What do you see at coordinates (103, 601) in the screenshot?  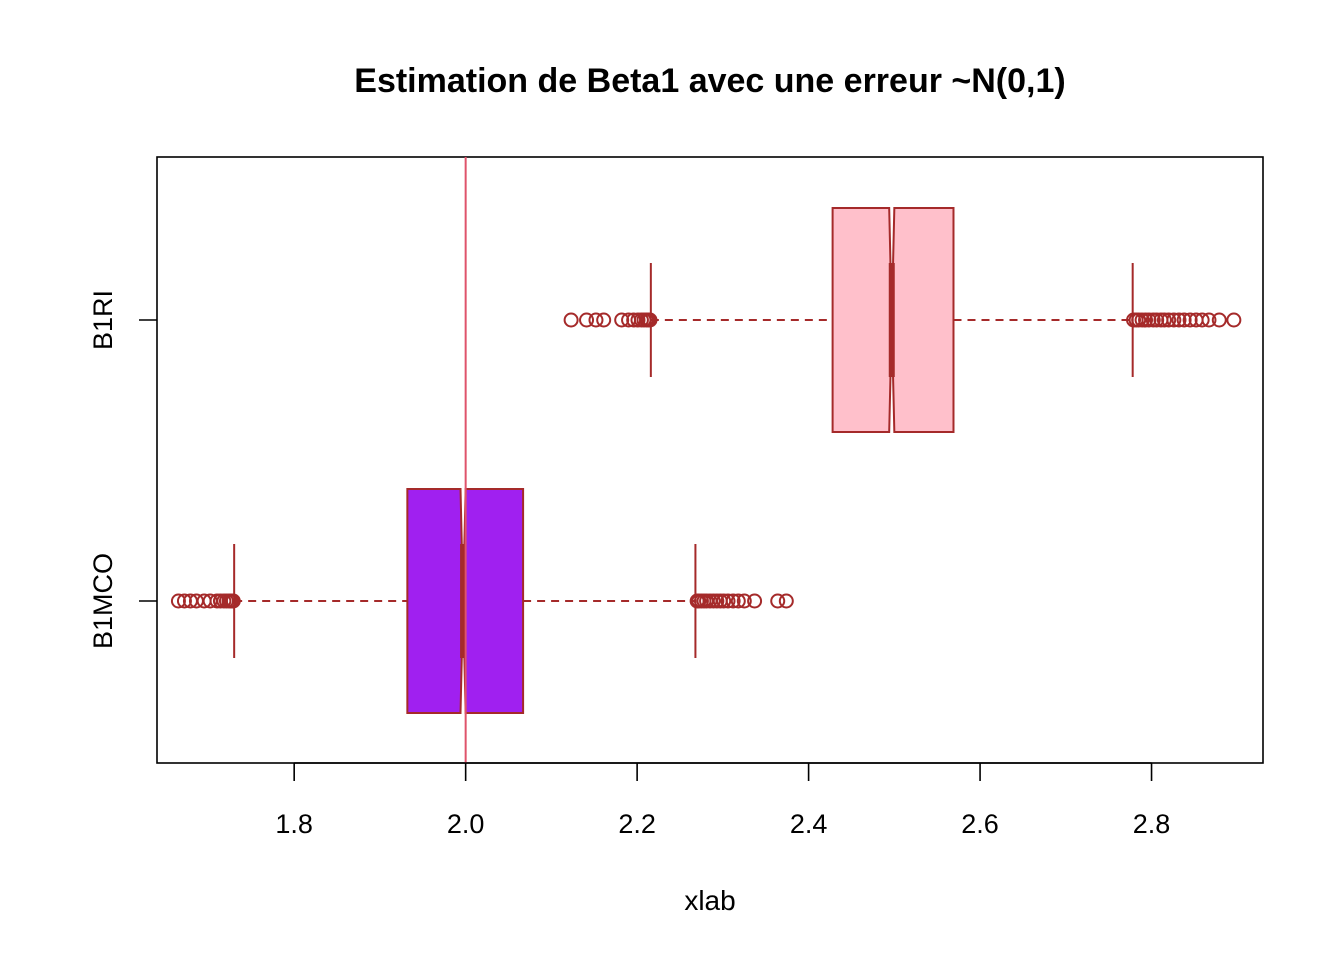 I see `y-tick-label: B1MCO` at bounding box center [103, 601].